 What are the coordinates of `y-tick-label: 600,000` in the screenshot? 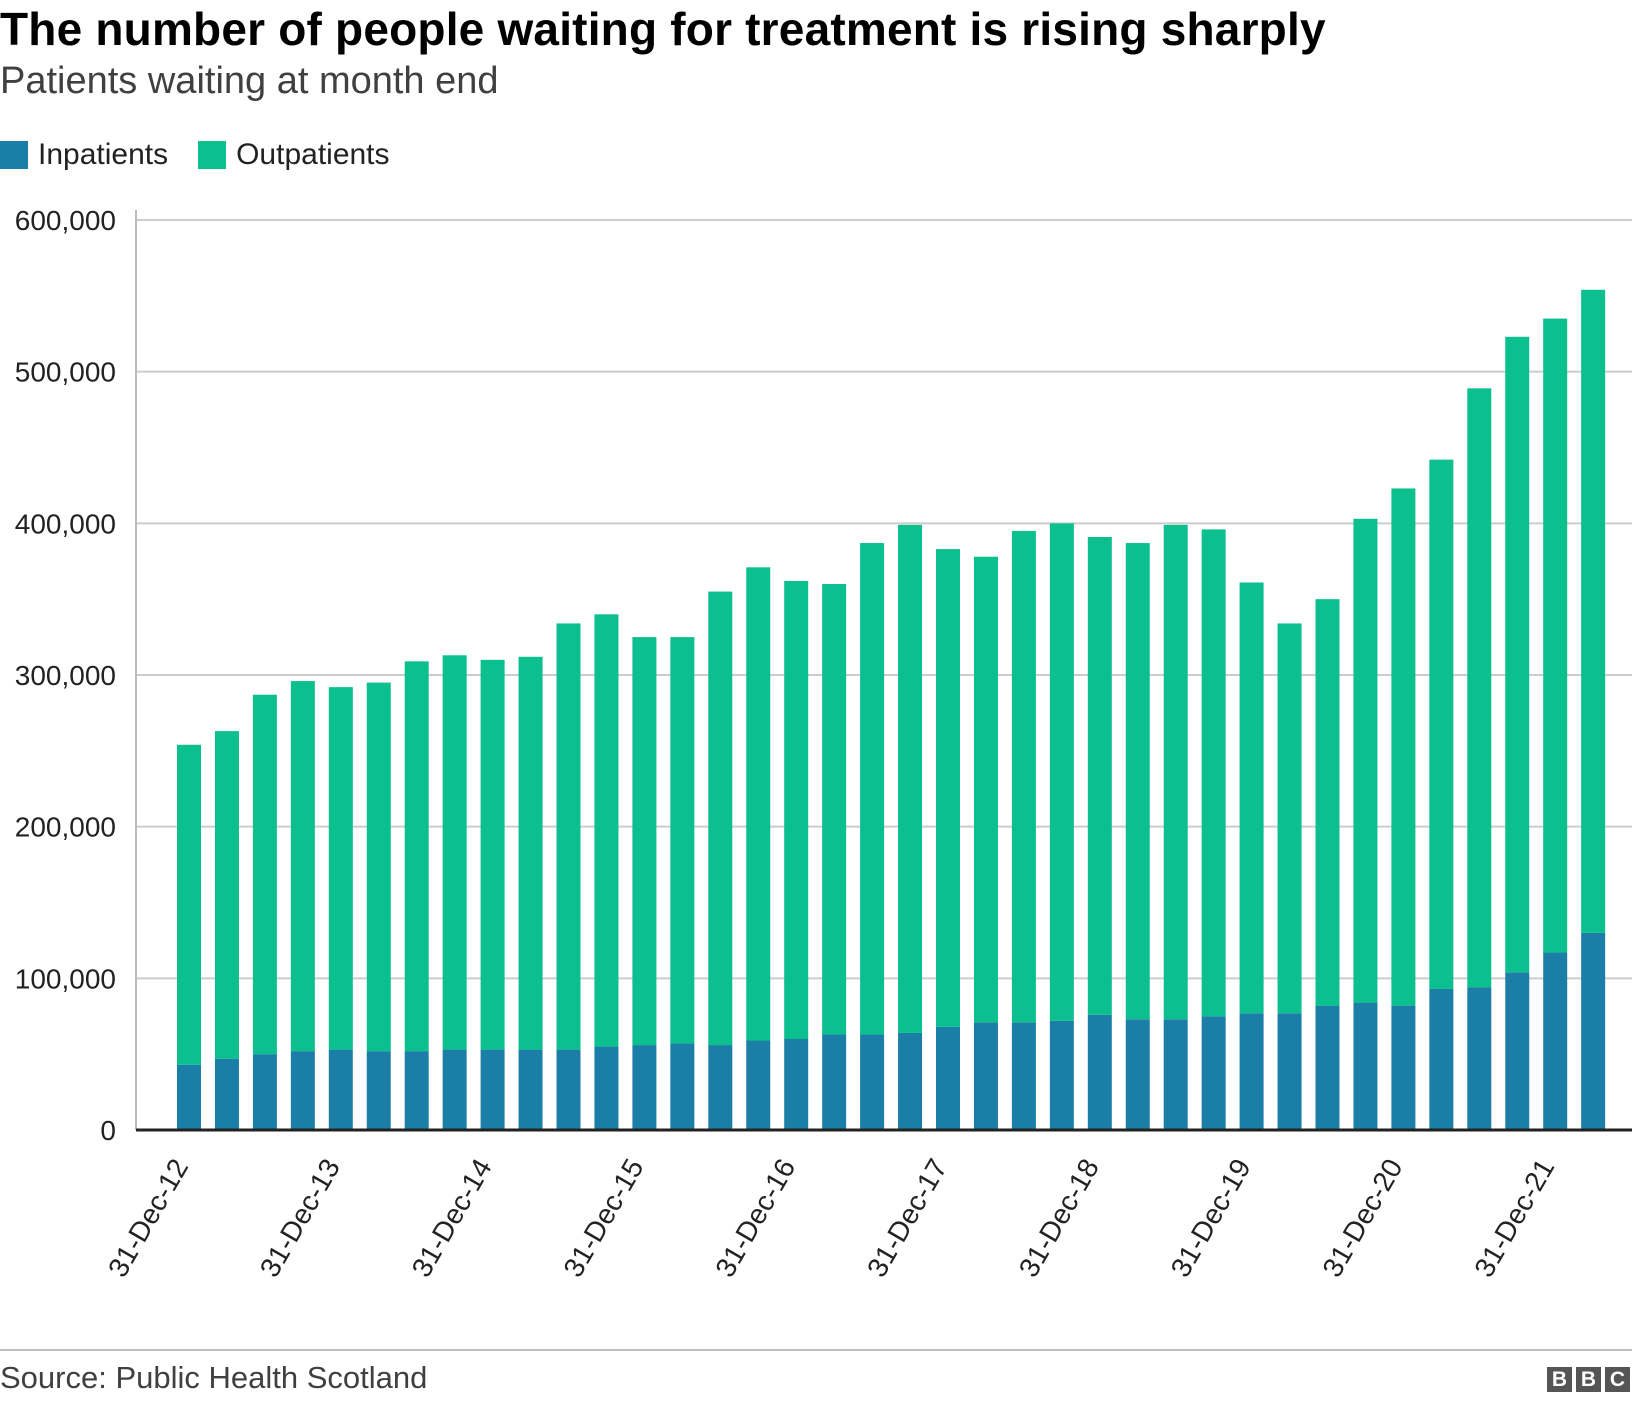 It's located at (65, 220).